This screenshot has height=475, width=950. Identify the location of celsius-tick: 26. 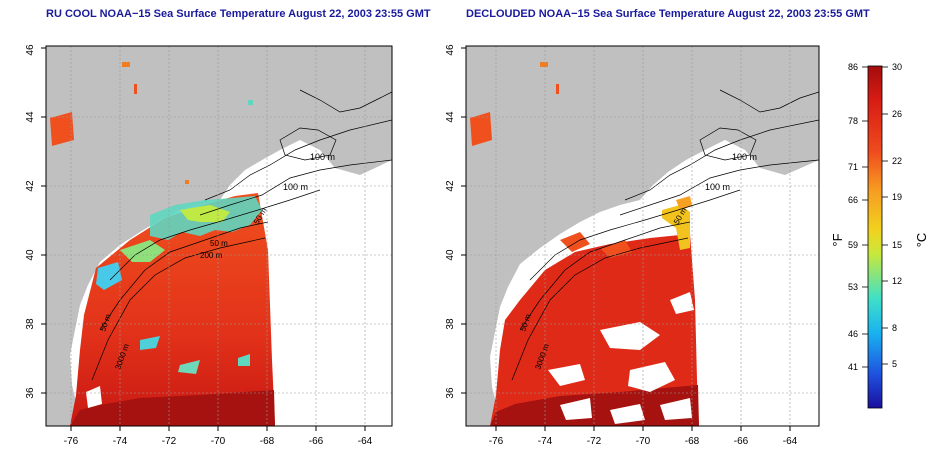
(897, 114).